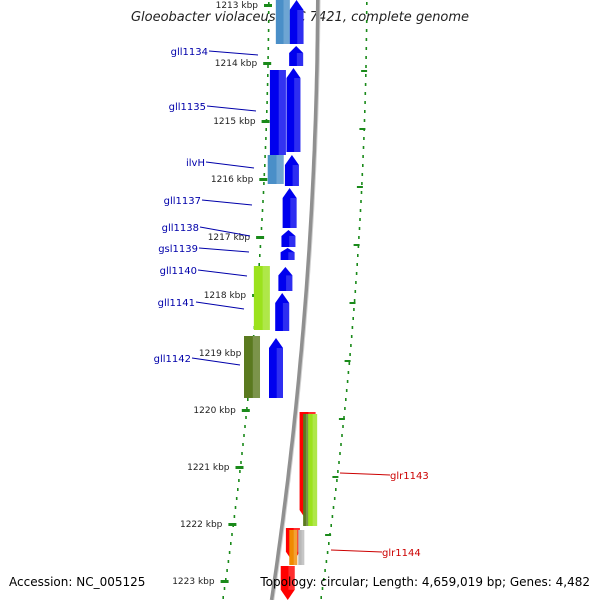 This screenshot has width=600, height=600. What do you see at coordinates (285, 279) in the screenshot?
I see `gll1140-arrow` at bounding box center [285, 279].